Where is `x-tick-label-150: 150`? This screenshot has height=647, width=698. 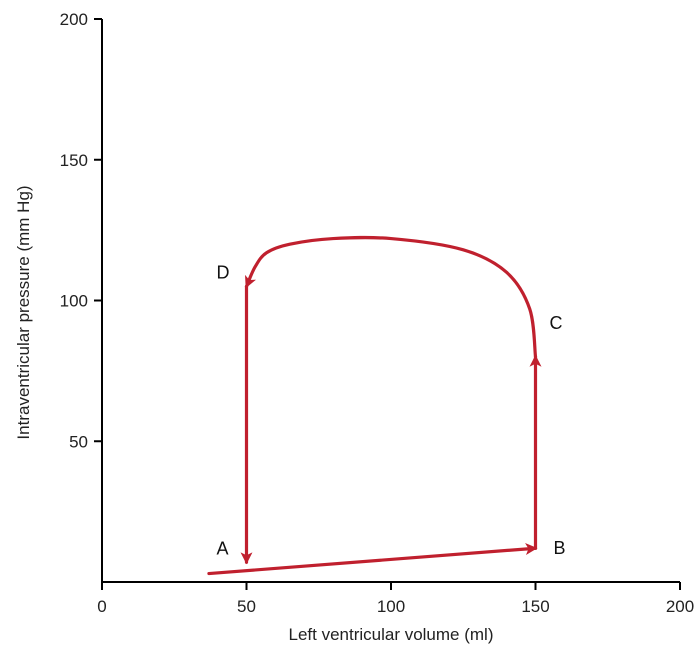 x-tick-label-150: 150 is located at coordinates (535, 606).